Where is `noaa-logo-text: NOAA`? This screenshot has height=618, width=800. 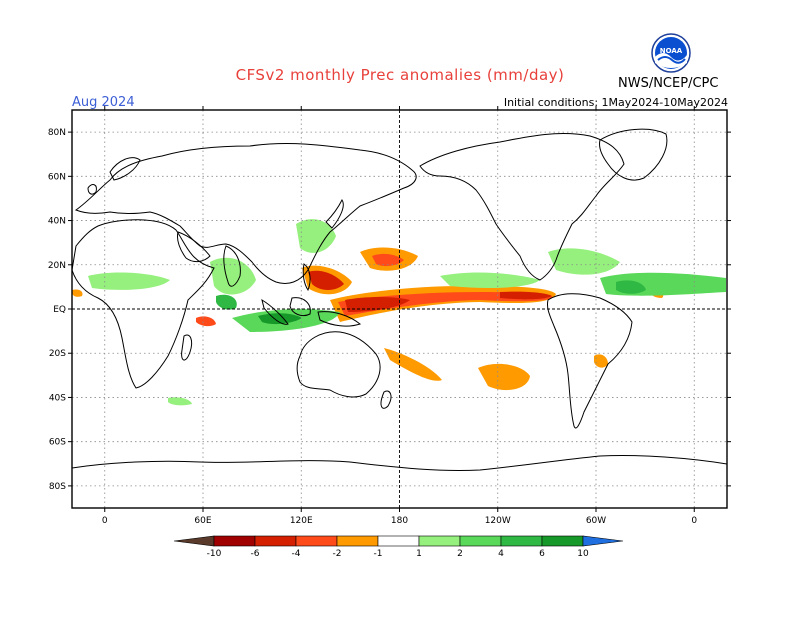 noaa-logo-text: NOAA is located at coordinates (671, 51).